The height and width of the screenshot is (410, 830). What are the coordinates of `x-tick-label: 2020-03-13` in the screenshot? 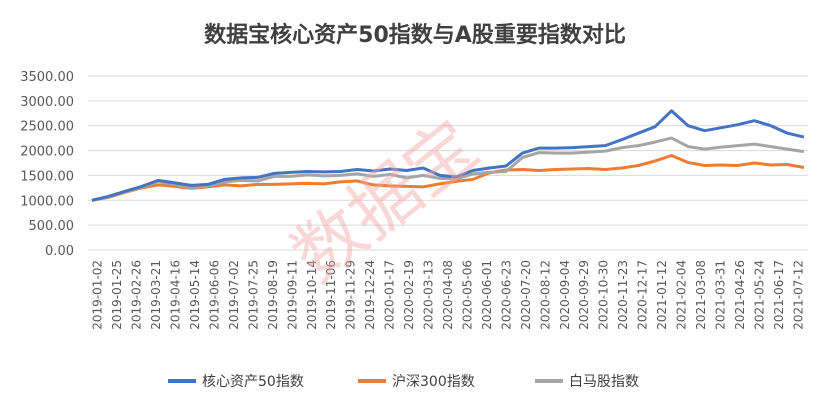 It's located at (429, 295).